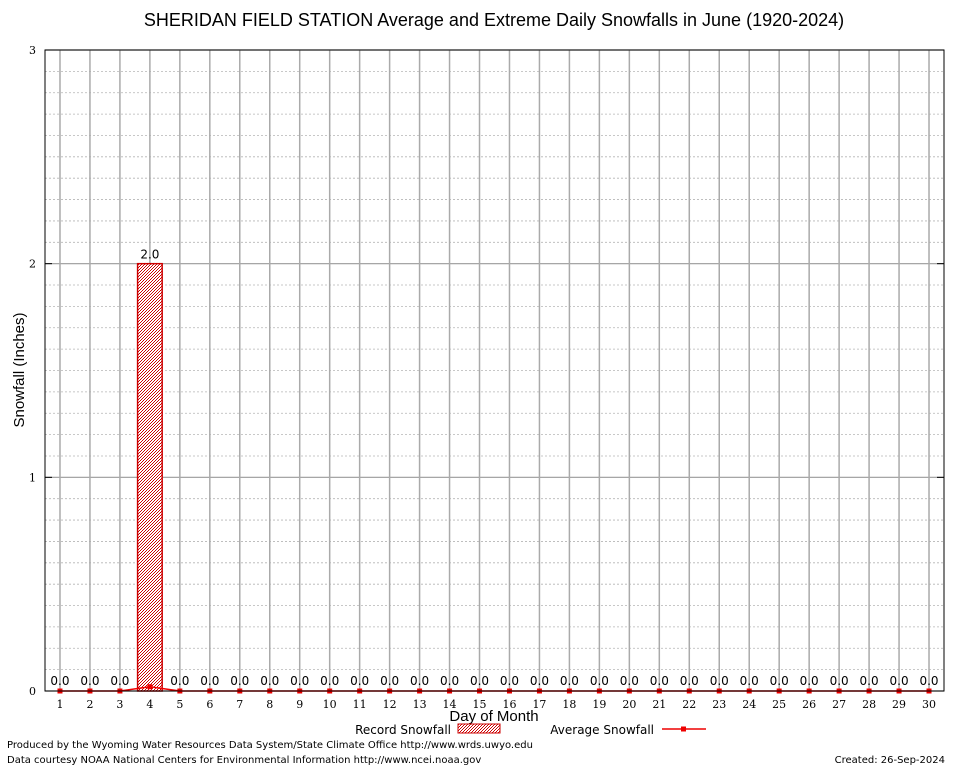 Image resolution: width=954 pixels, height=768 pixels. Describe the element at coordinates (779, 704) in the screenshot. I see `x-tick-label: 25` at that location.